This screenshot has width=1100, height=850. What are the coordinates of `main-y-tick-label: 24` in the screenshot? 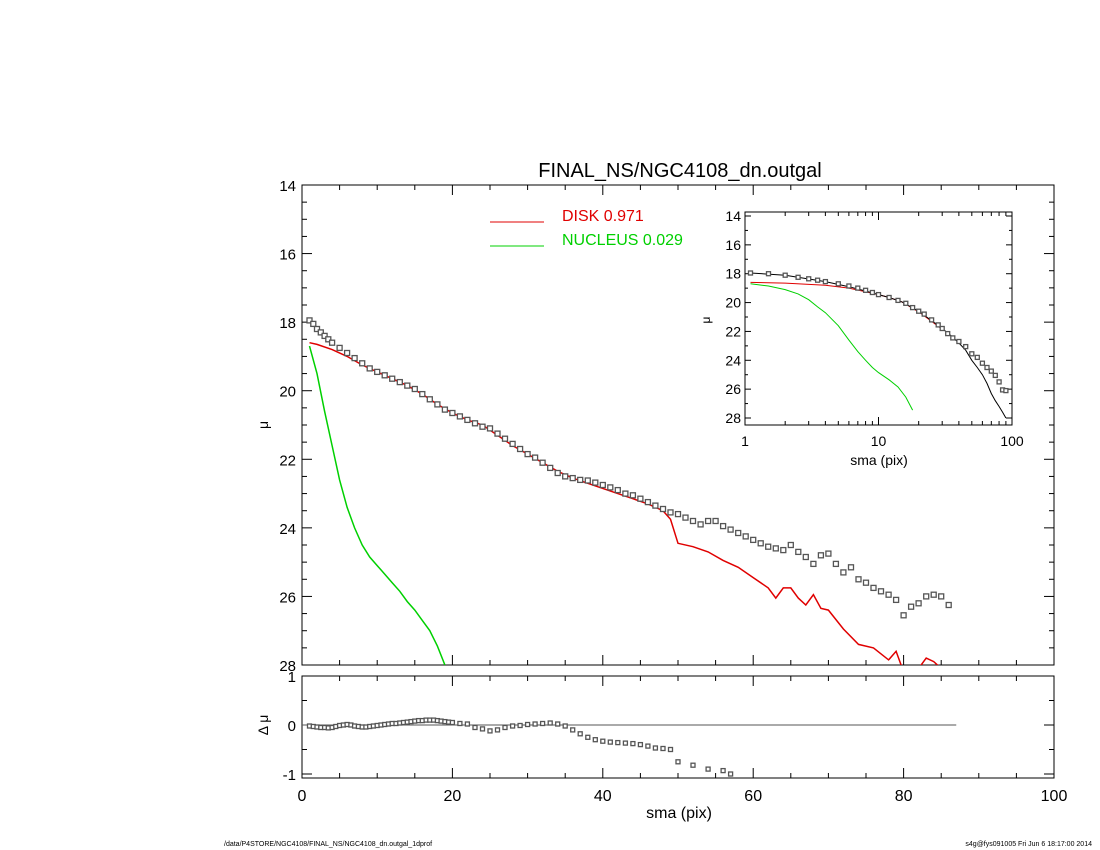 It's located at (287, 529).